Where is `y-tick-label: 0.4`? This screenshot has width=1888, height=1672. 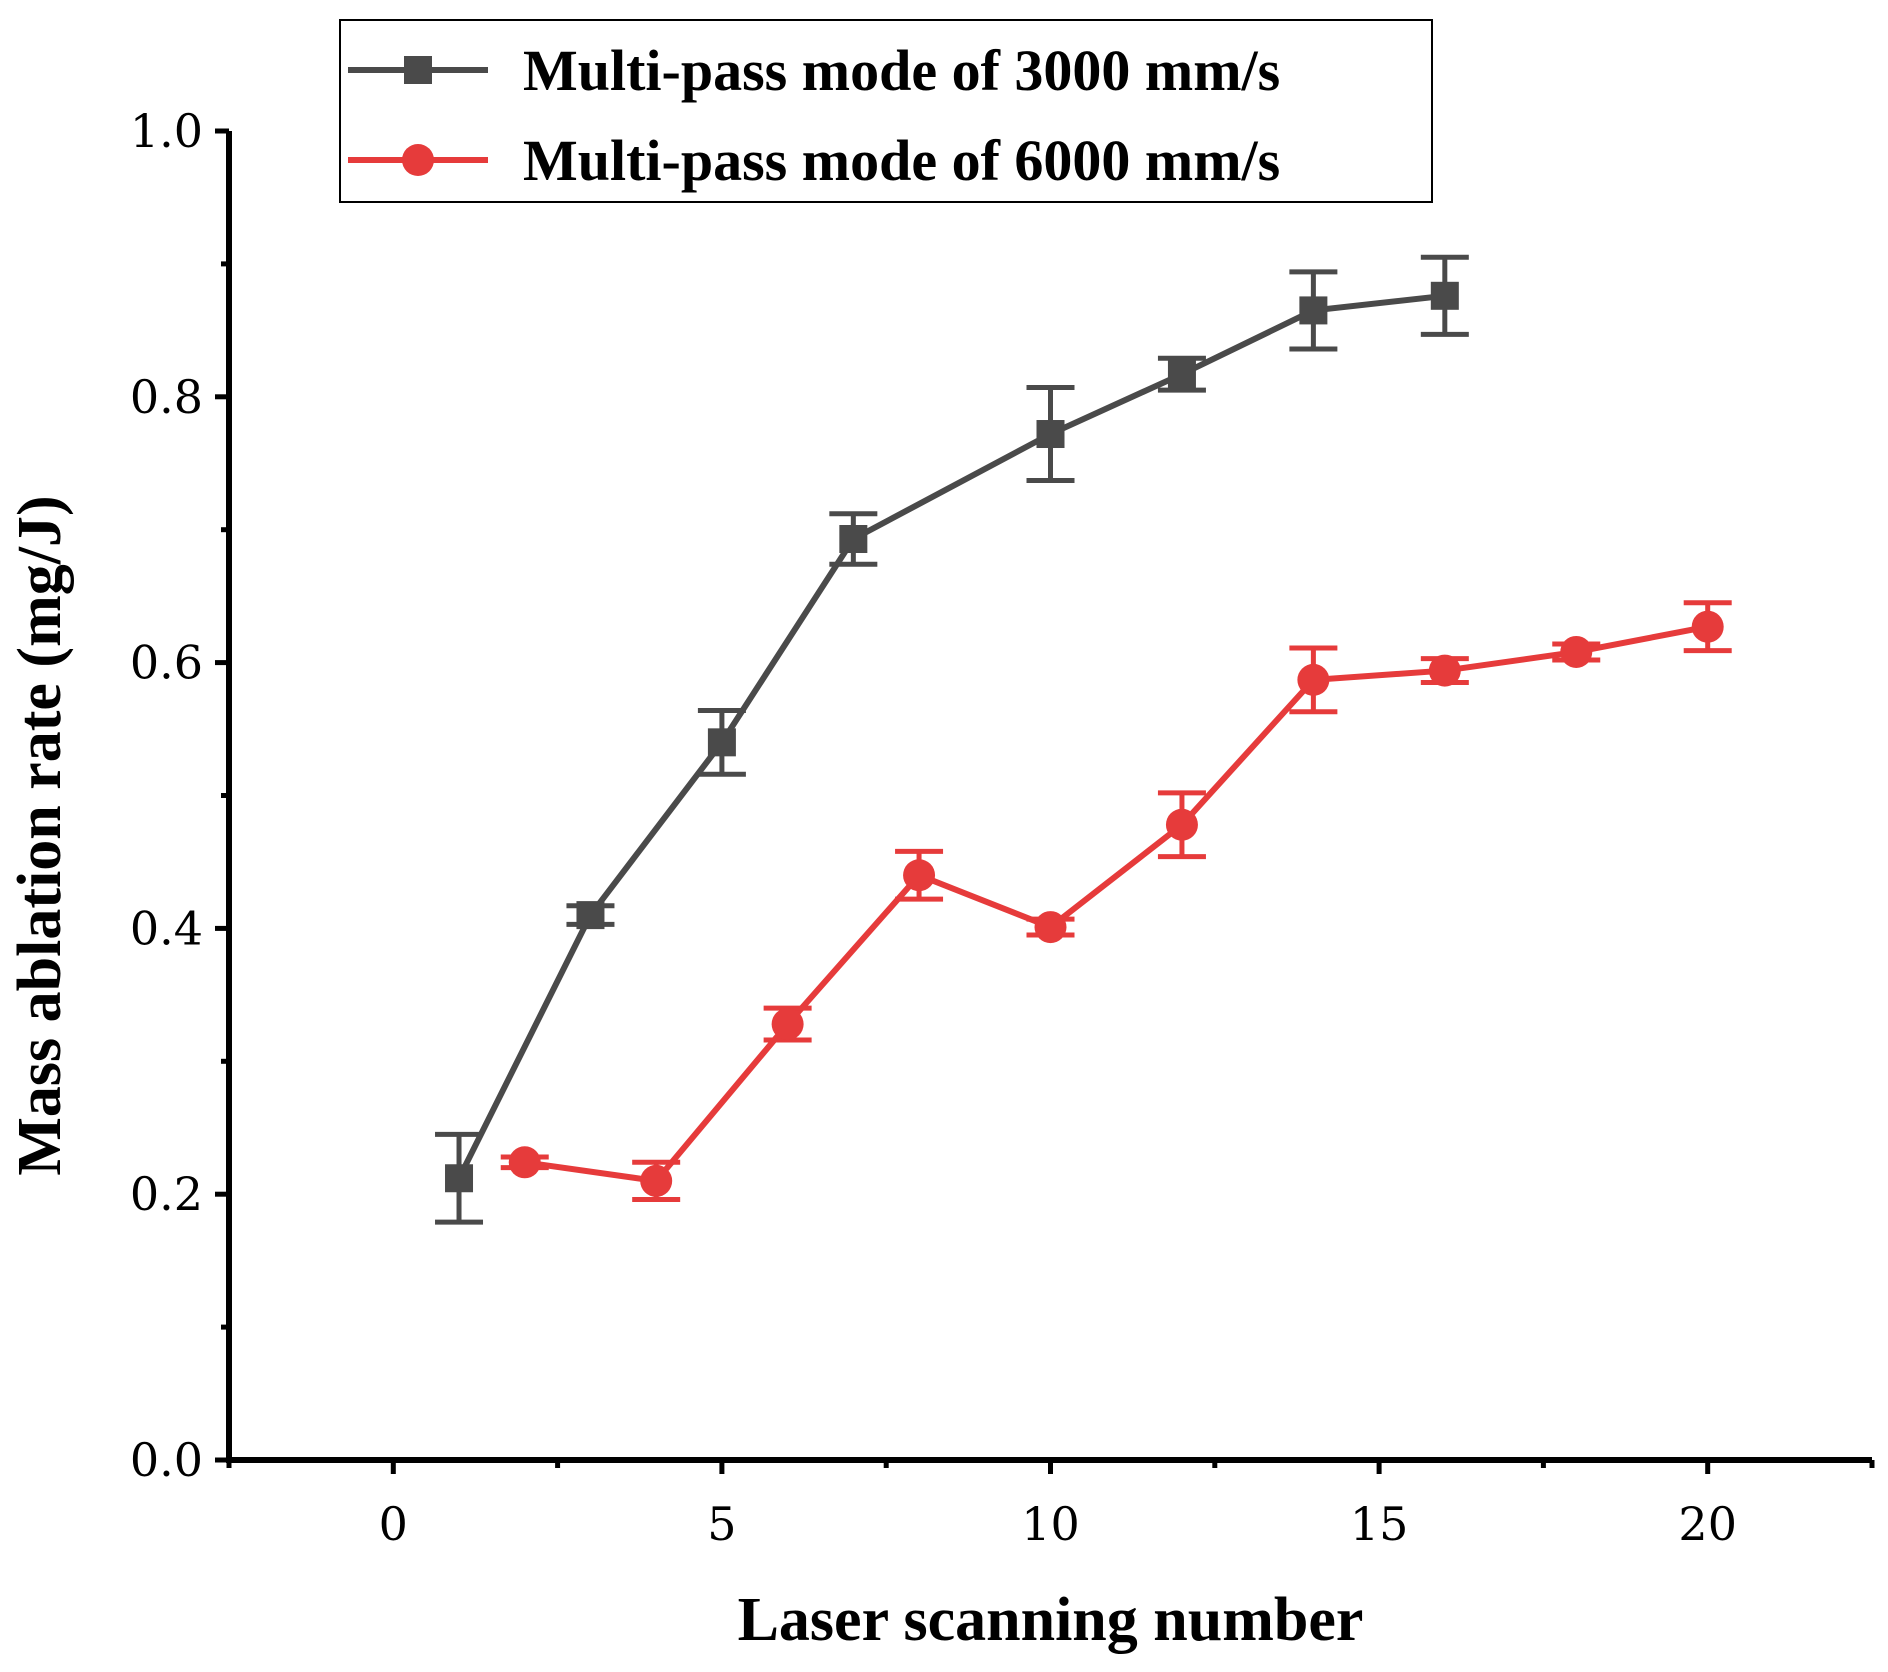 y-tick-label: 0.4 is located at coordinates (166, 928).